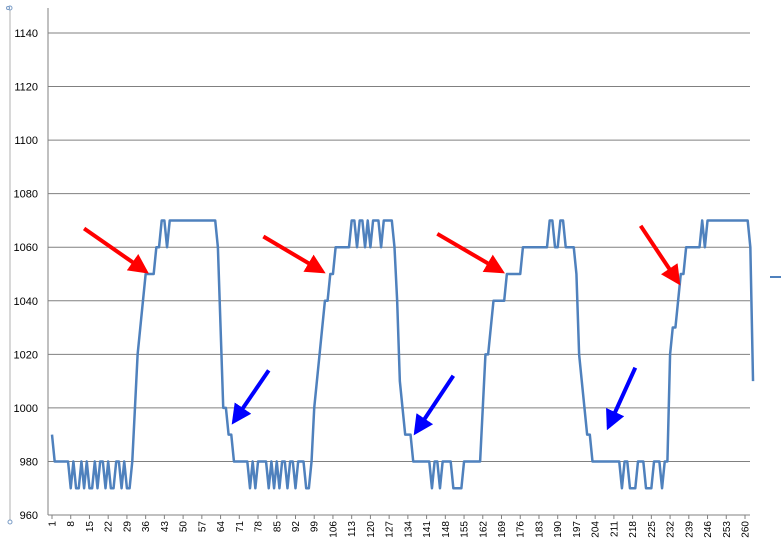 This screenshot has width=781, height=553. I want to click on y-tick-label: 1020, so click(26, 355).